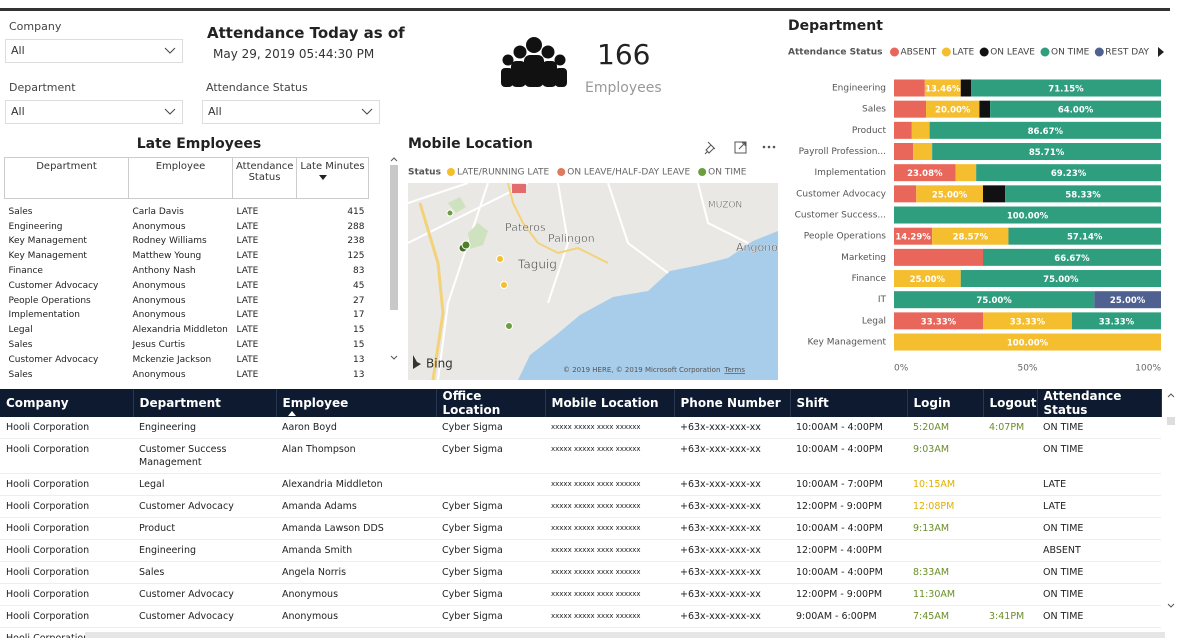  What do you see at coordinates (1027, 369) in the screenshot?
I see `x-tick-label: 50%` at bounding box center [1027, 369].